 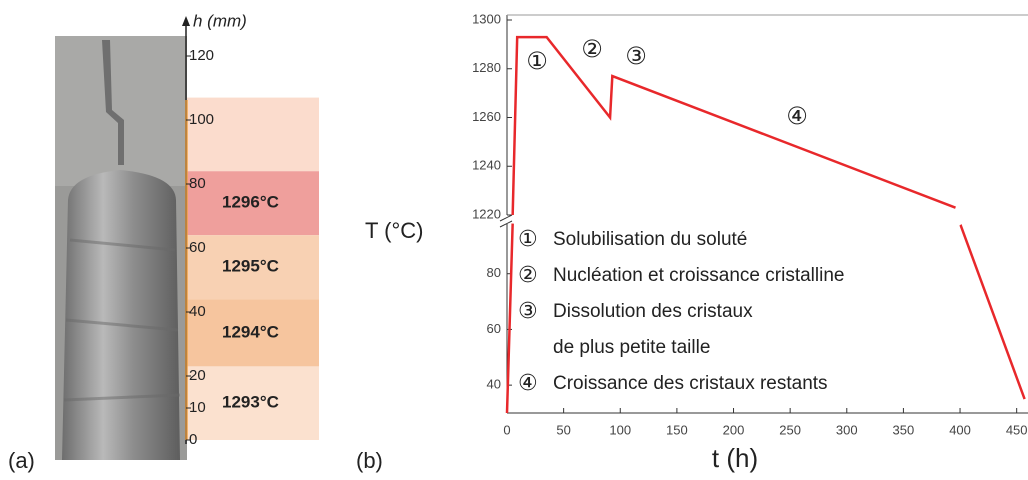 What do you see at coordinates (220, 20) in the screenshot?
I see `y-axis-label: h (mm)` at bounding box center [220, 20].